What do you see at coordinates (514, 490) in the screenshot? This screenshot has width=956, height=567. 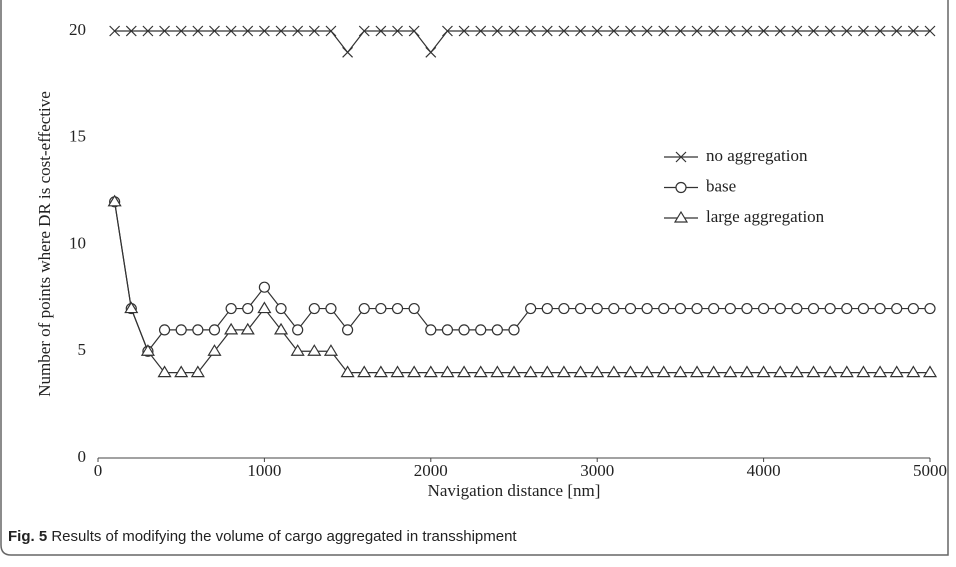 I see `x-axis-label: Navigation distance [nm]` at bounding box center [514, 490].